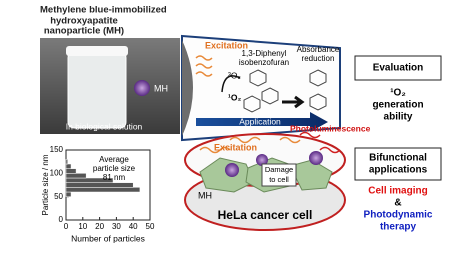 The height and width of the screenshot is (253, 474). Describe the element at coordinates (318, 49) in the screenshot. I see `label: Absorbance` at that location.